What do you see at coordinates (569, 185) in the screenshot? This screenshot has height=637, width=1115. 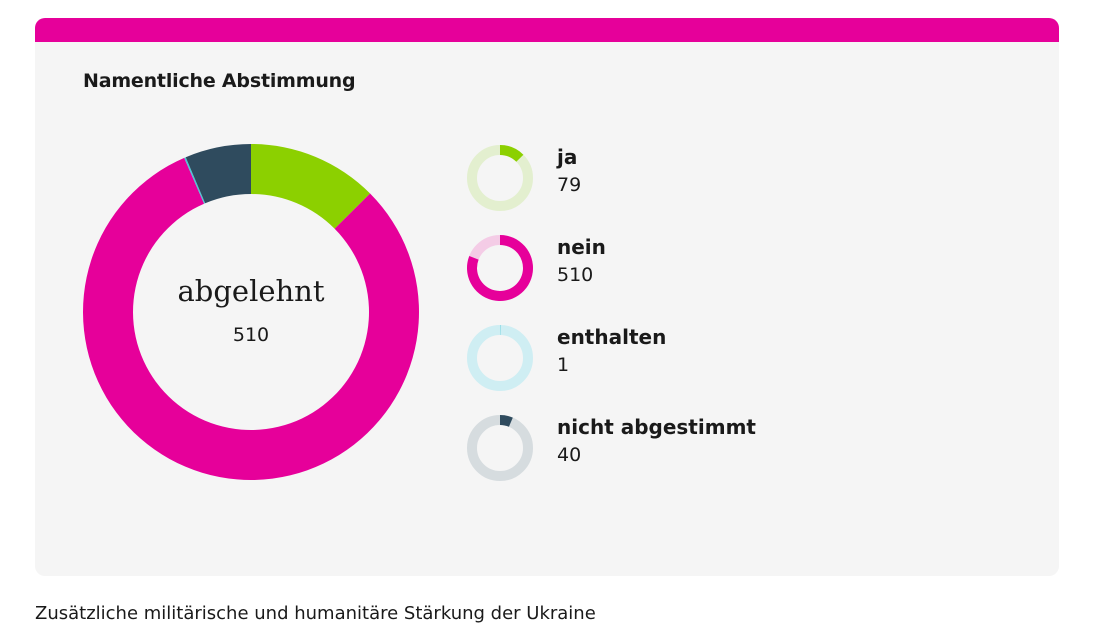 I see `legend-value: 79` at bounding box center [569, 185].